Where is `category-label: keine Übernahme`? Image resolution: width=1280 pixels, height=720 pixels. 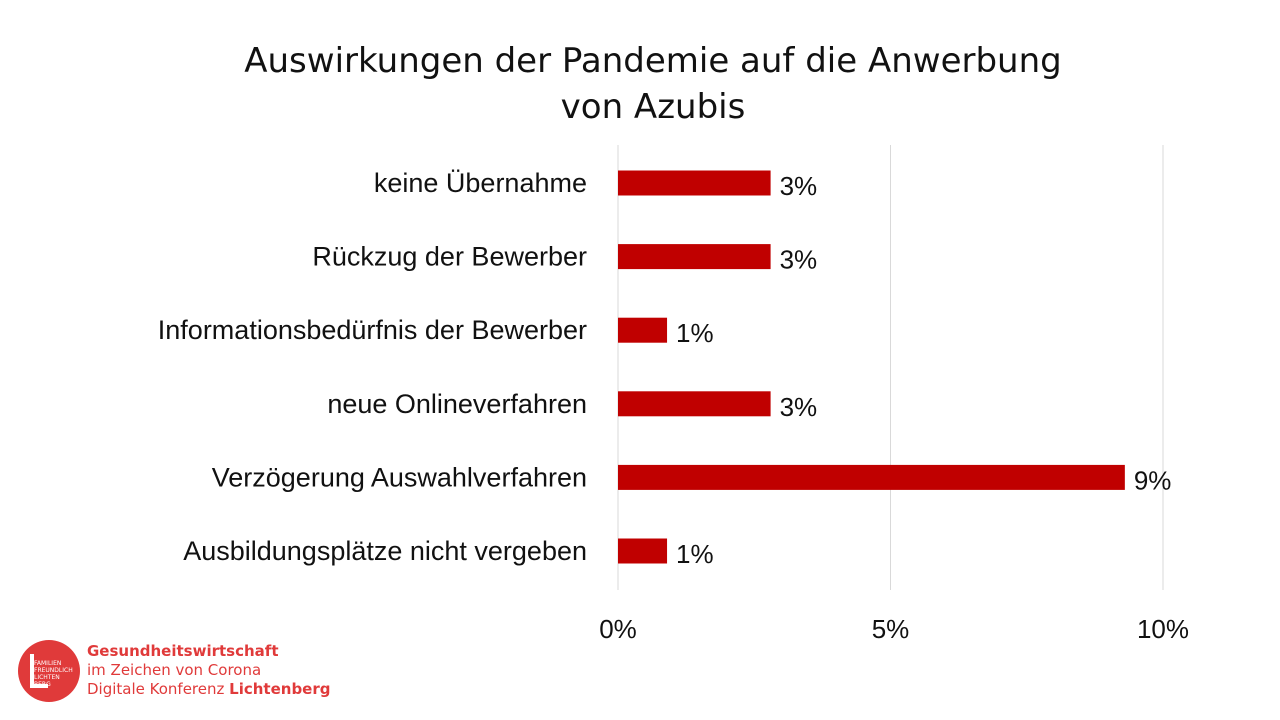 category-label: keine Übernahme is located at coordinates (480, 183).